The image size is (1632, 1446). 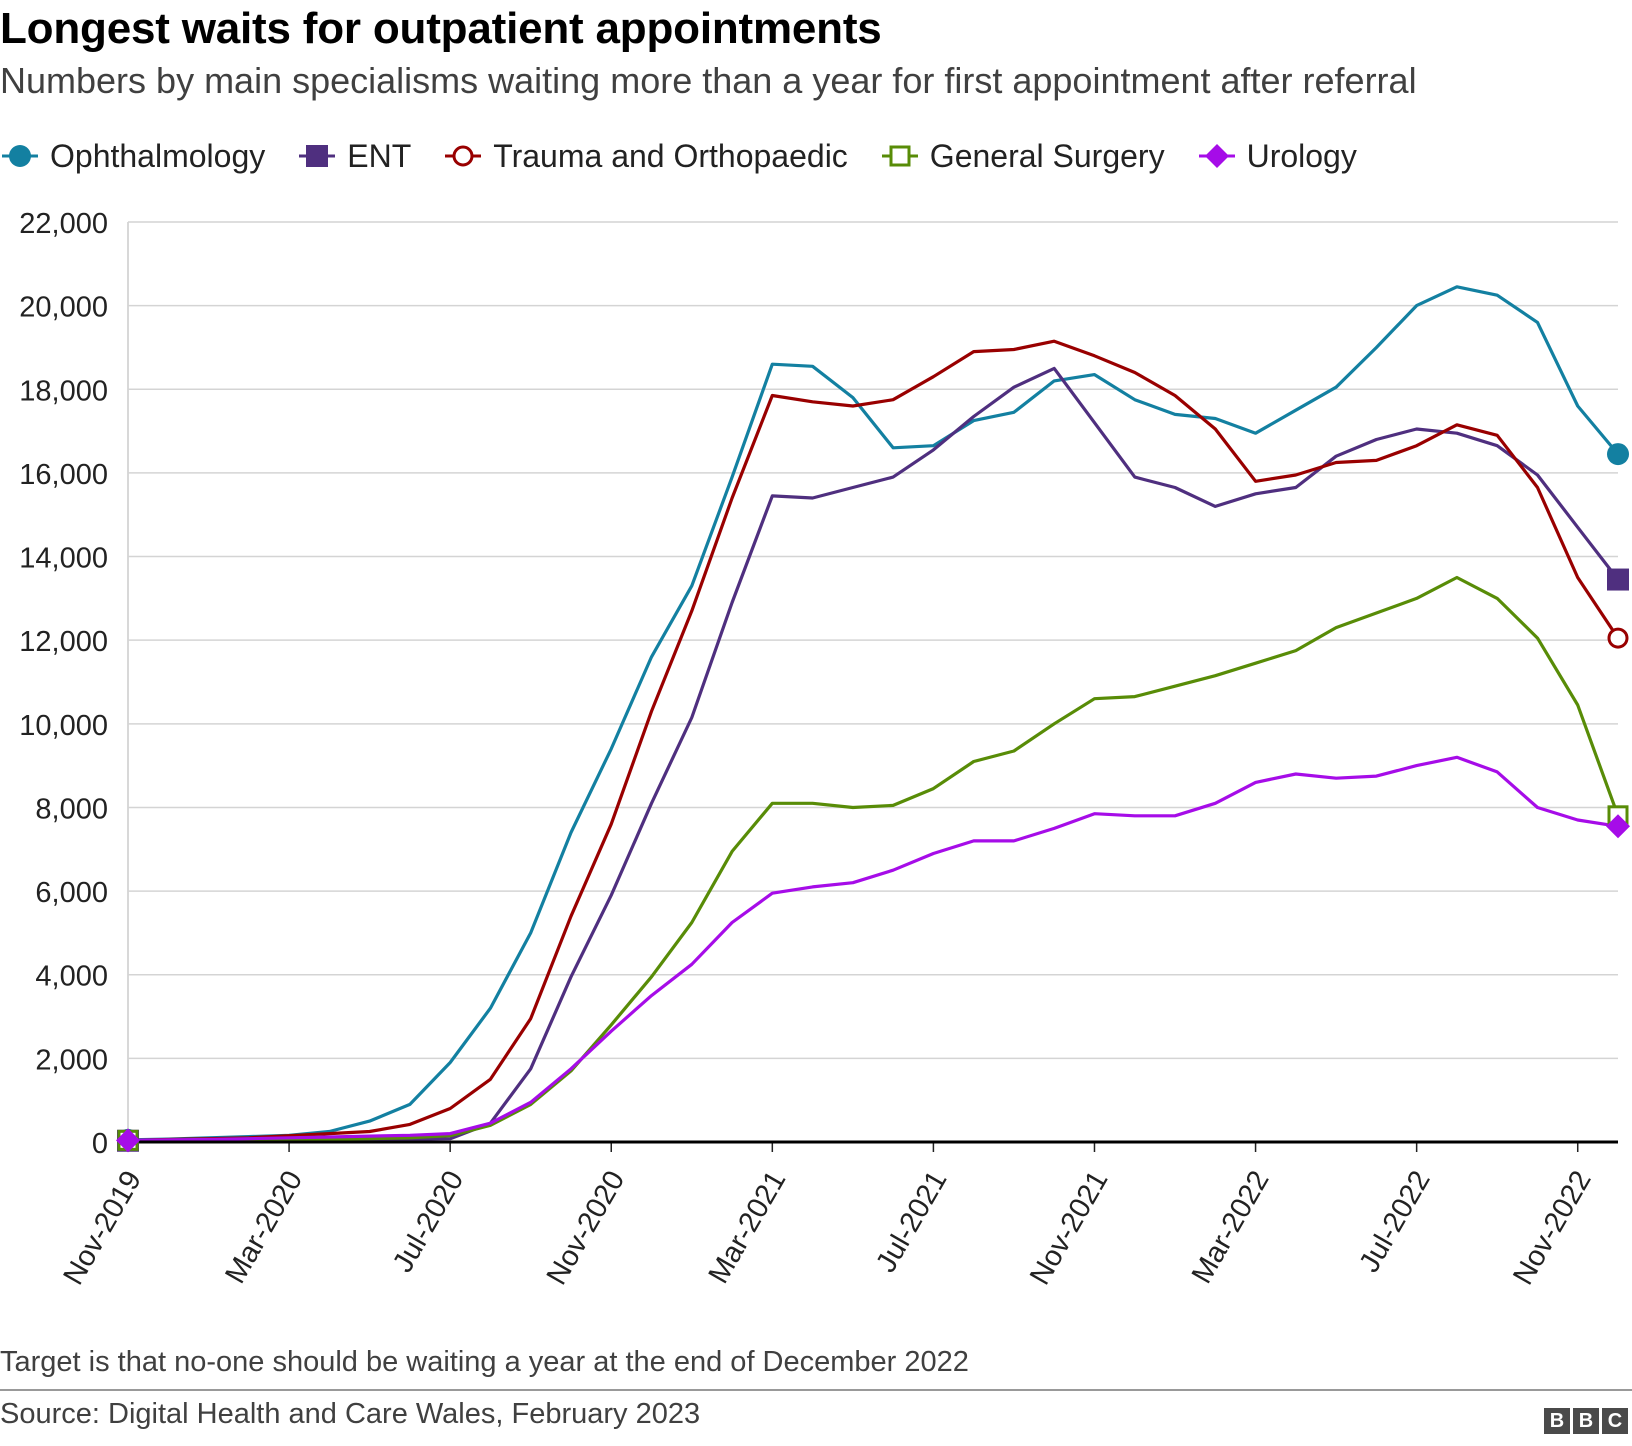 I want to click on y-tick-label: 20,000, so click(x=63, y=308).